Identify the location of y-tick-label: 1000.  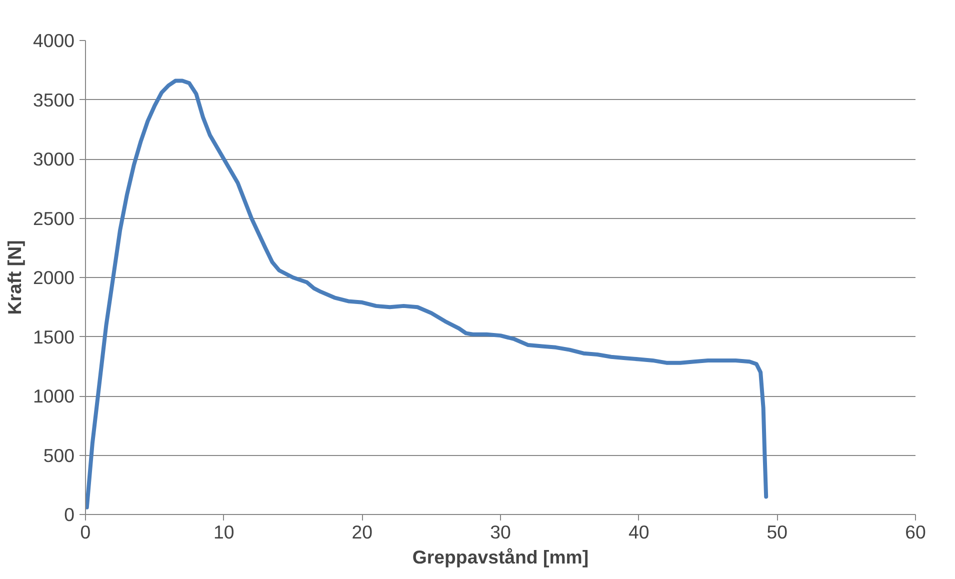
(53, 396).